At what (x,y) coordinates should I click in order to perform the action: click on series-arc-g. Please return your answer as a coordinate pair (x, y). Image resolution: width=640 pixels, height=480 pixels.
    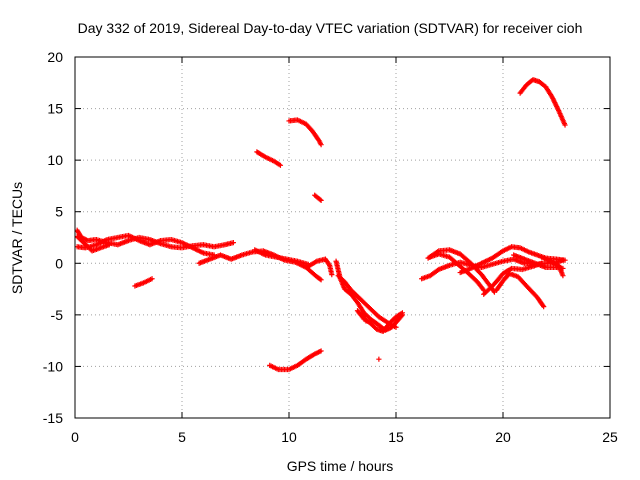
    Looking at the image, I should click on (320, 267).